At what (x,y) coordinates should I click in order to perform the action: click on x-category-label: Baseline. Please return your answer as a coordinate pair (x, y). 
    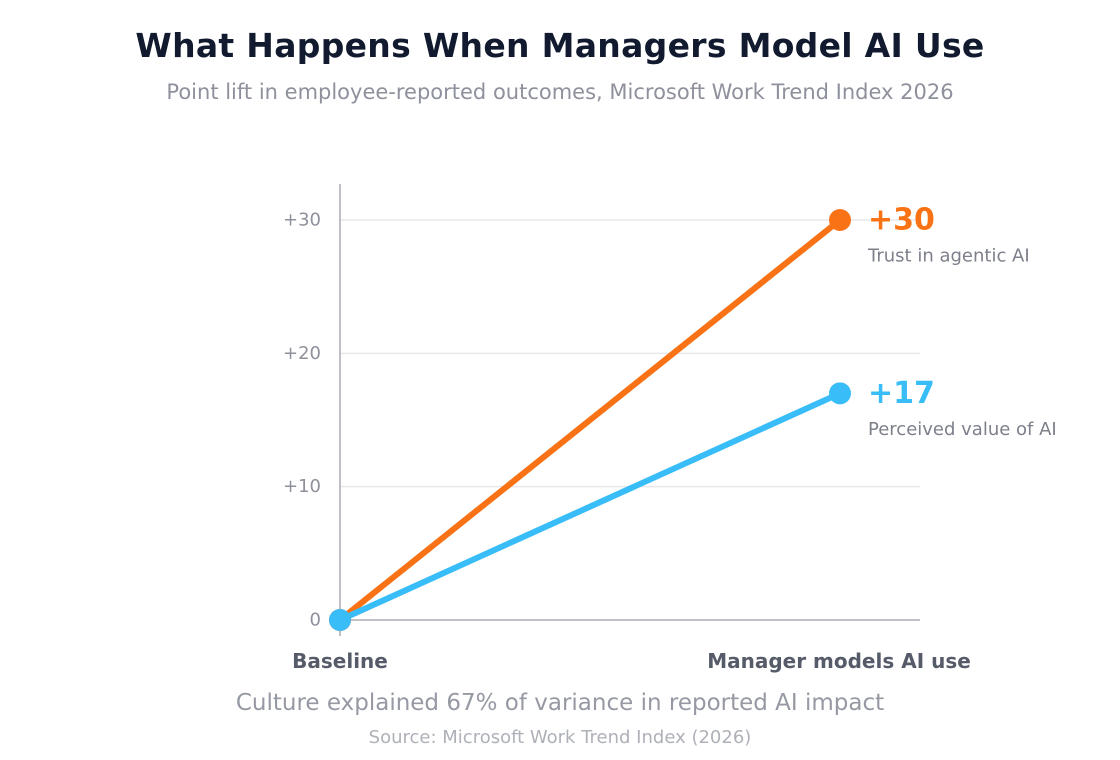
    Looking at the image, I should click on (340, 661).